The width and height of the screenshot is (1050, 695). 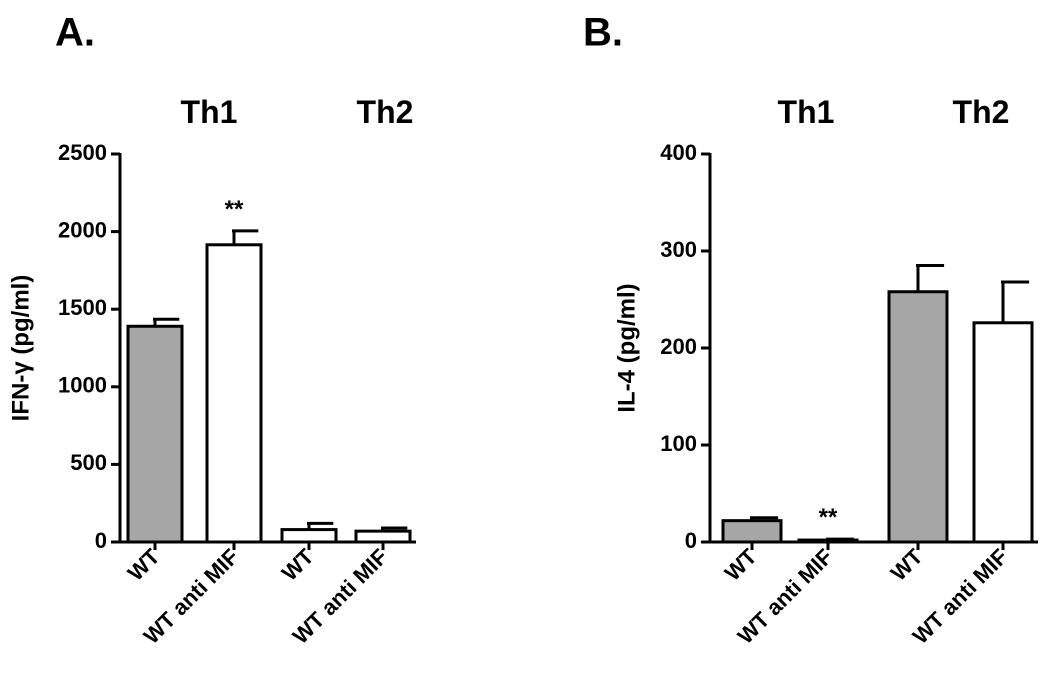 I want to click on panel-a-y-tick-label: 500, so click(x=88, y=462).